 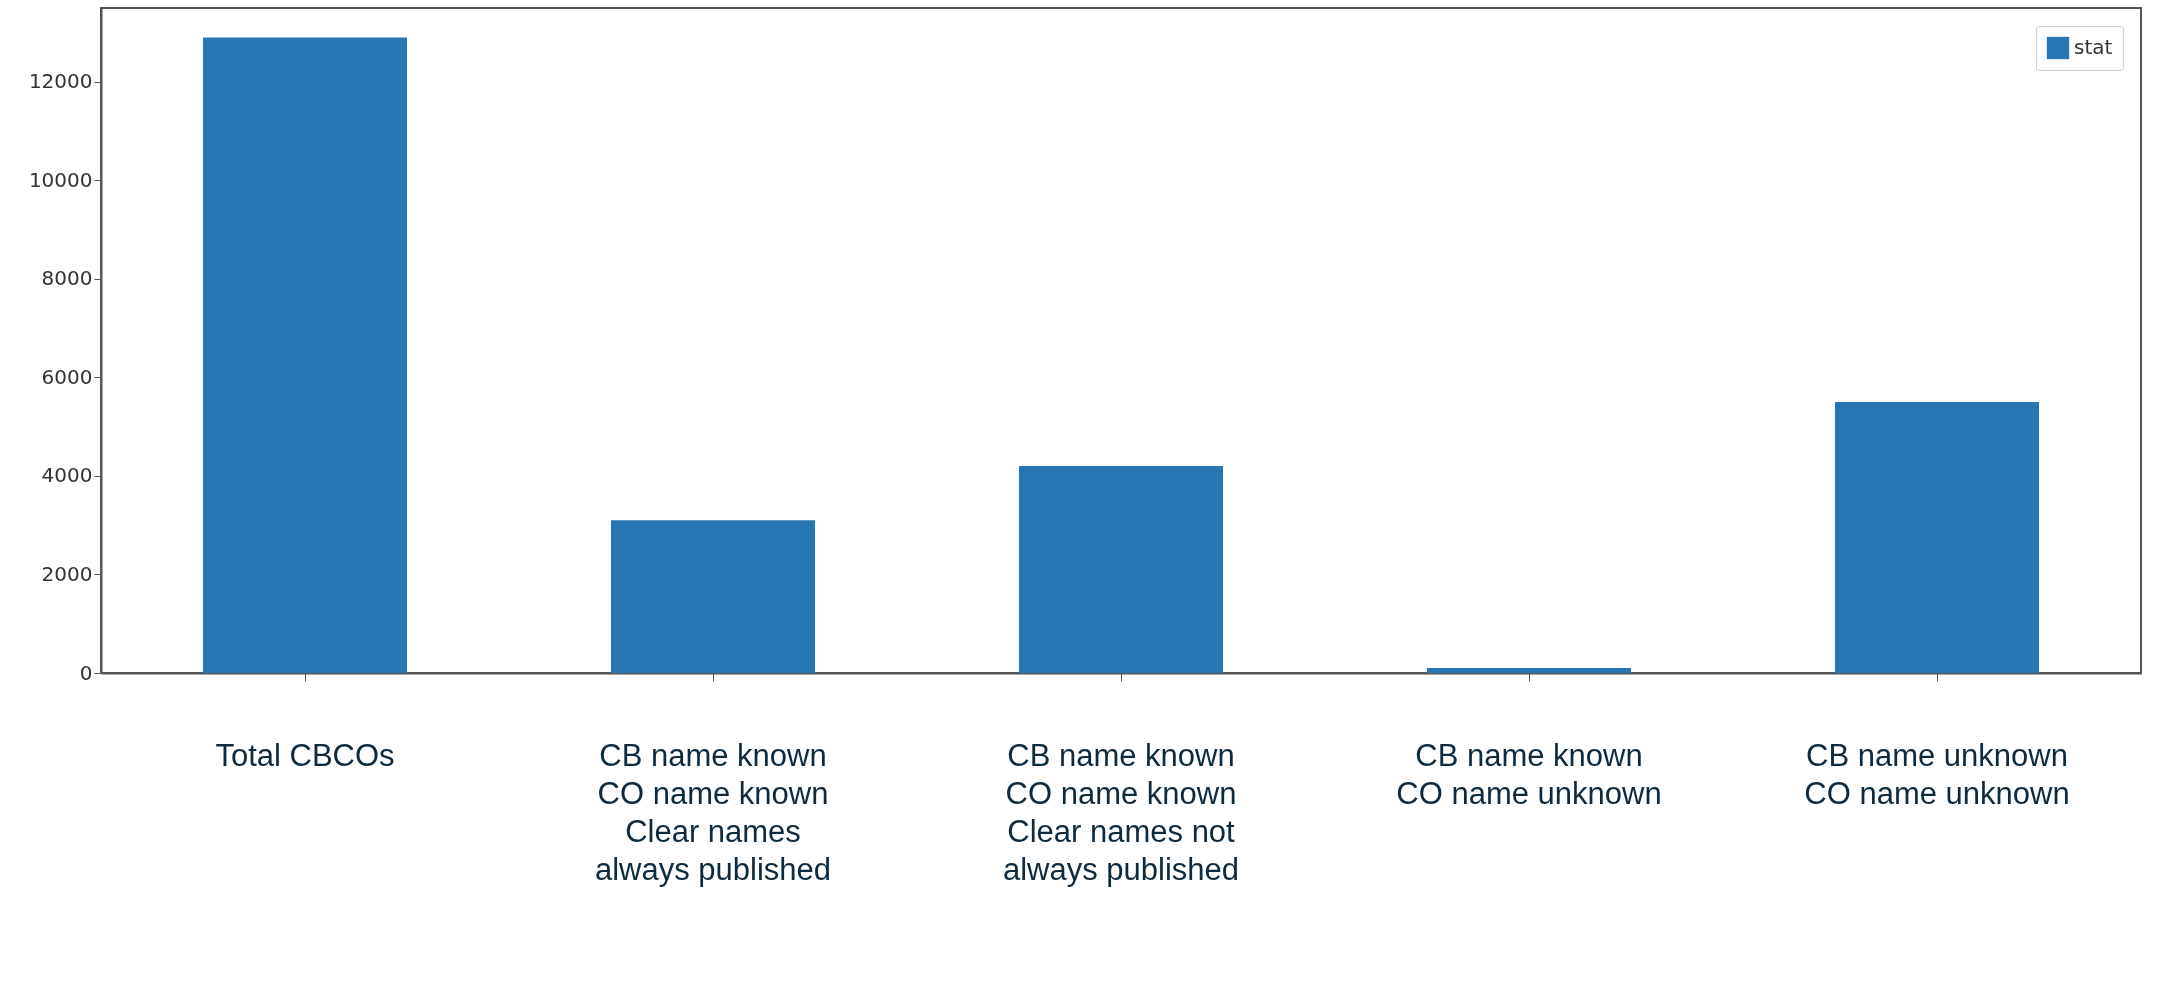 I want to click on y-tick-label: 12000, so click(x=60, y=81).